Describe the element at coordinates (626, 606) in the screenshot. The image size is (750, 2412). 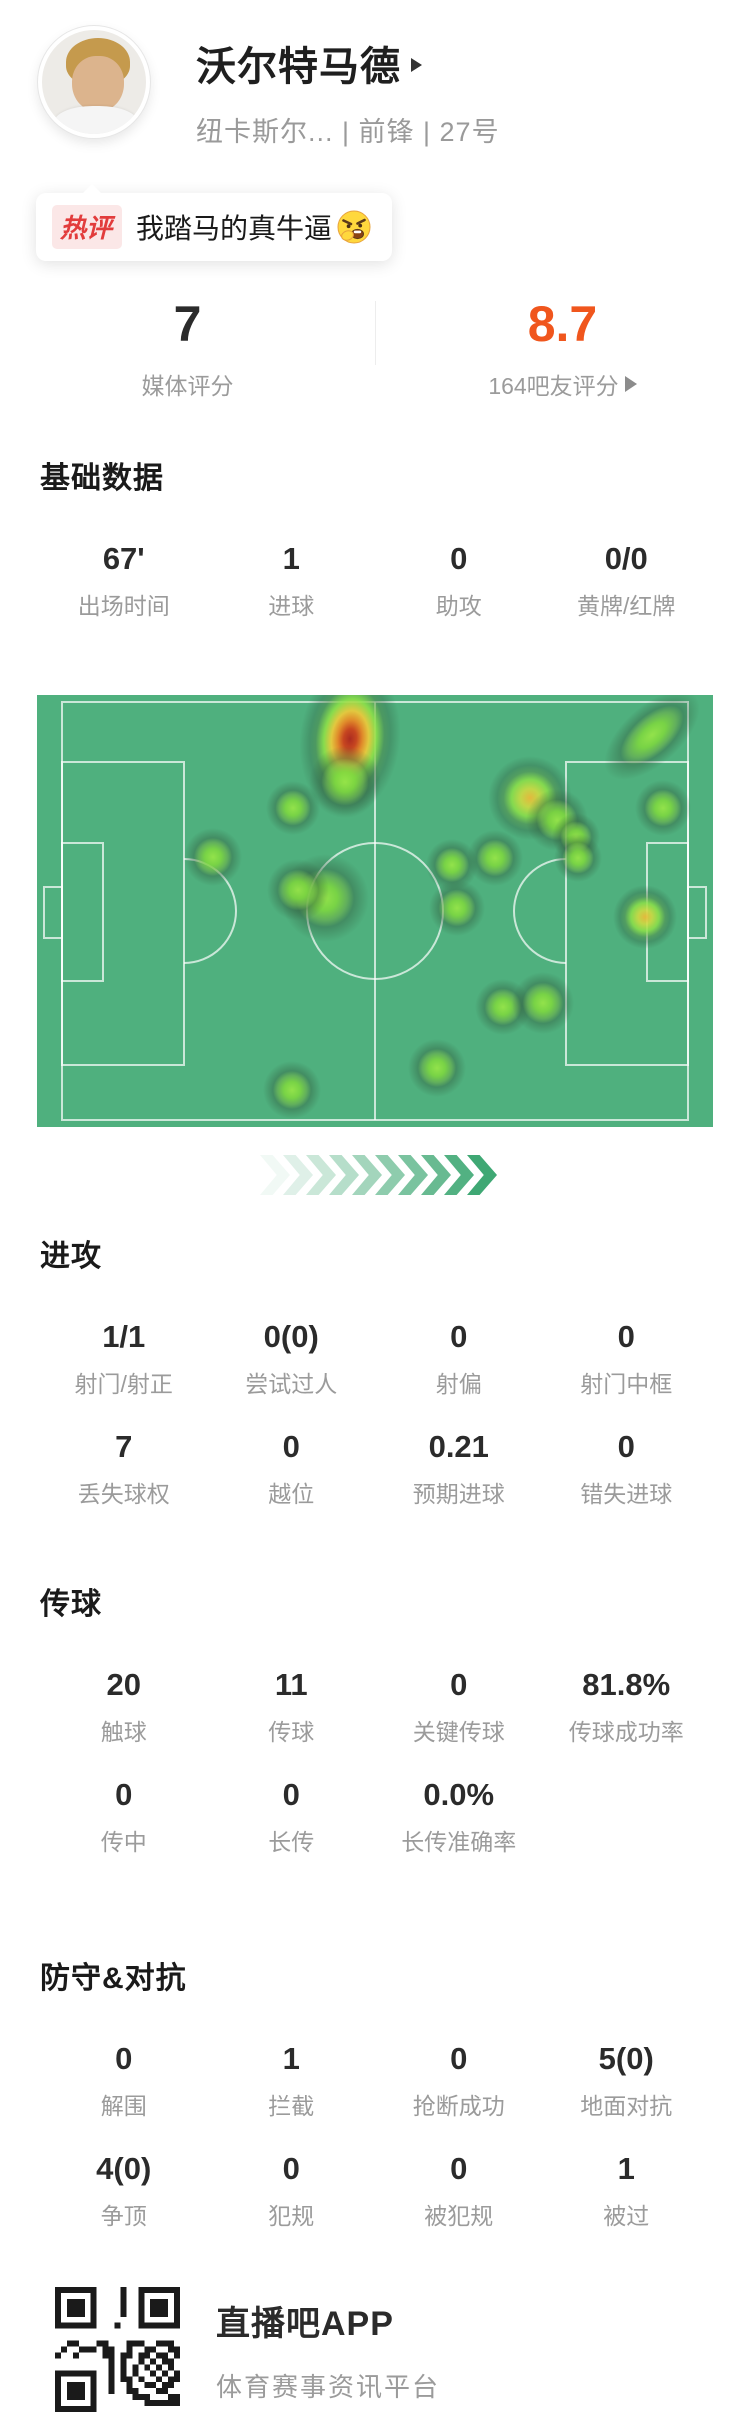
I see `stat-label: 黄牌/红牌` at that location.